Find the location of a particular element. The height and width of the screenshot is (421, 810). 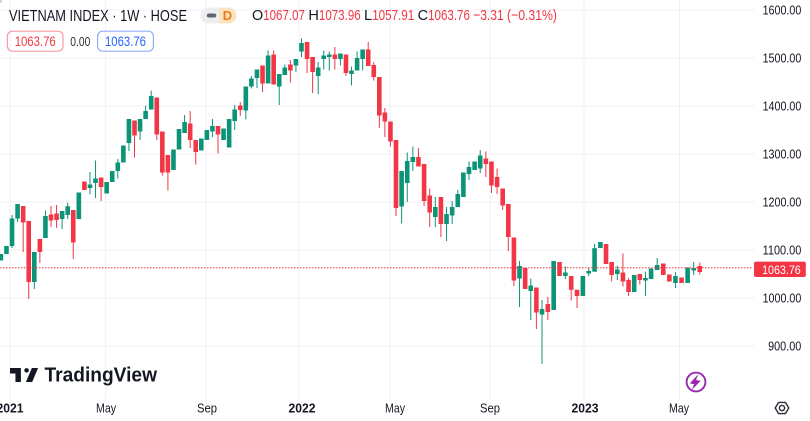

svg-text: 1300.00 is located at coordinates (782, 155).